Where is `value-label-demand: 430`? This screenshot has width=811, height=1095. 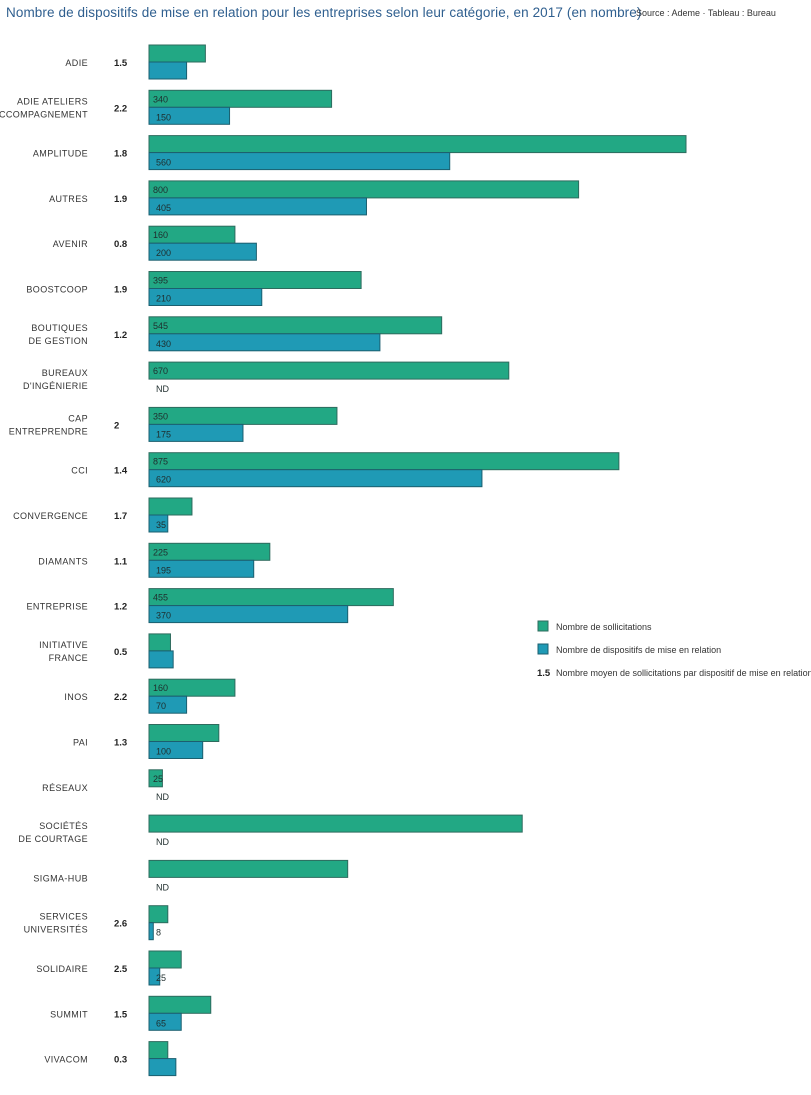 value-label-demand: 430 is located at coordinates (163, 344).